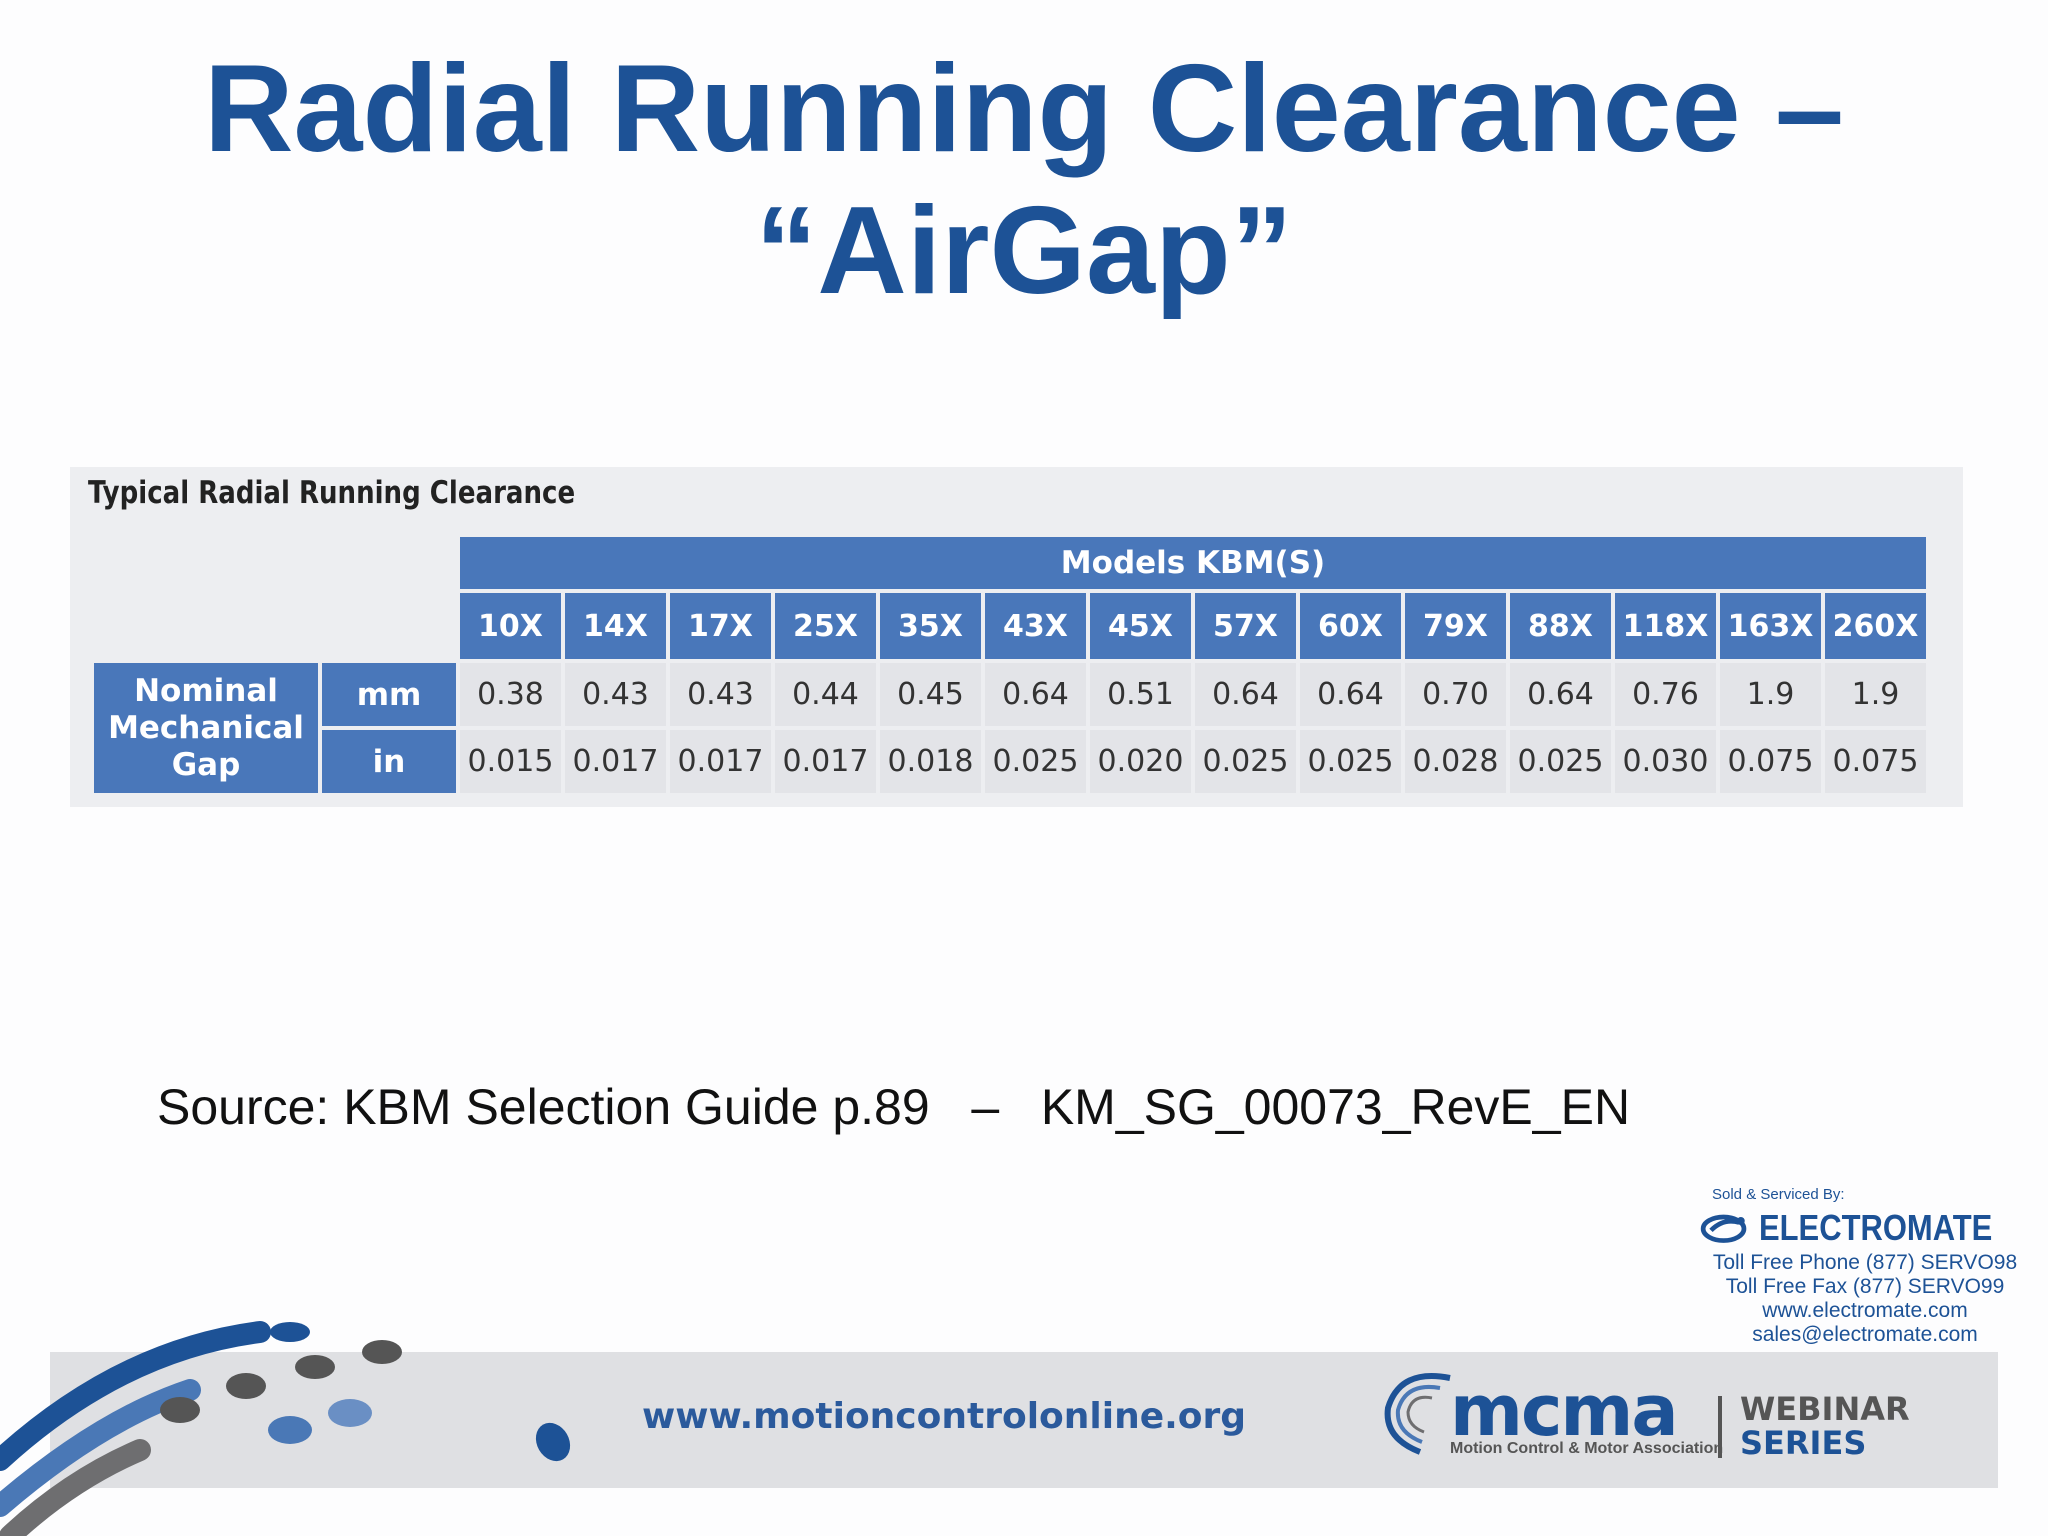 This screenshot has height=1536, width=2048. What do you see at coordinates (1245, 626) in the screenshot?
I see `model-header-57x: 57X` at bounding box center [1245, 626].